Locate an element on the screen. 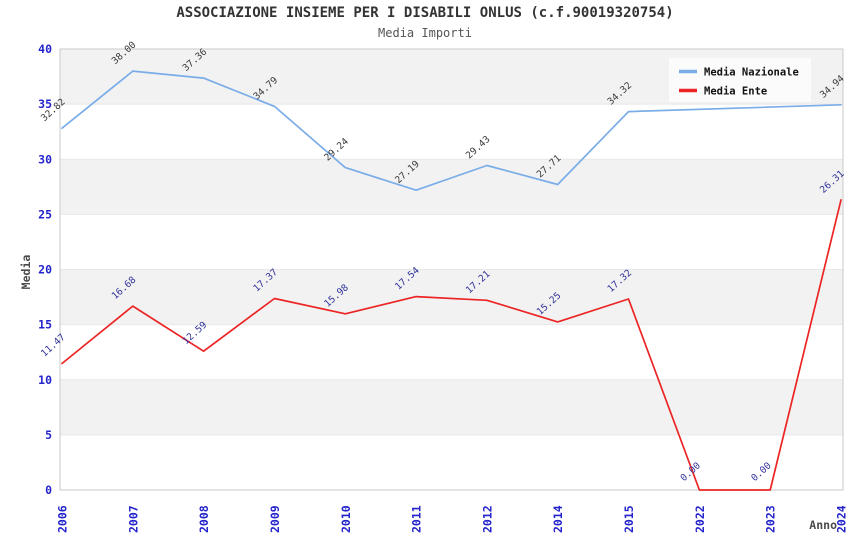 Image resolution: width=850 pixels, height=550 pixels. x-tick-label: 2014 is located at coordinates (558, 519).